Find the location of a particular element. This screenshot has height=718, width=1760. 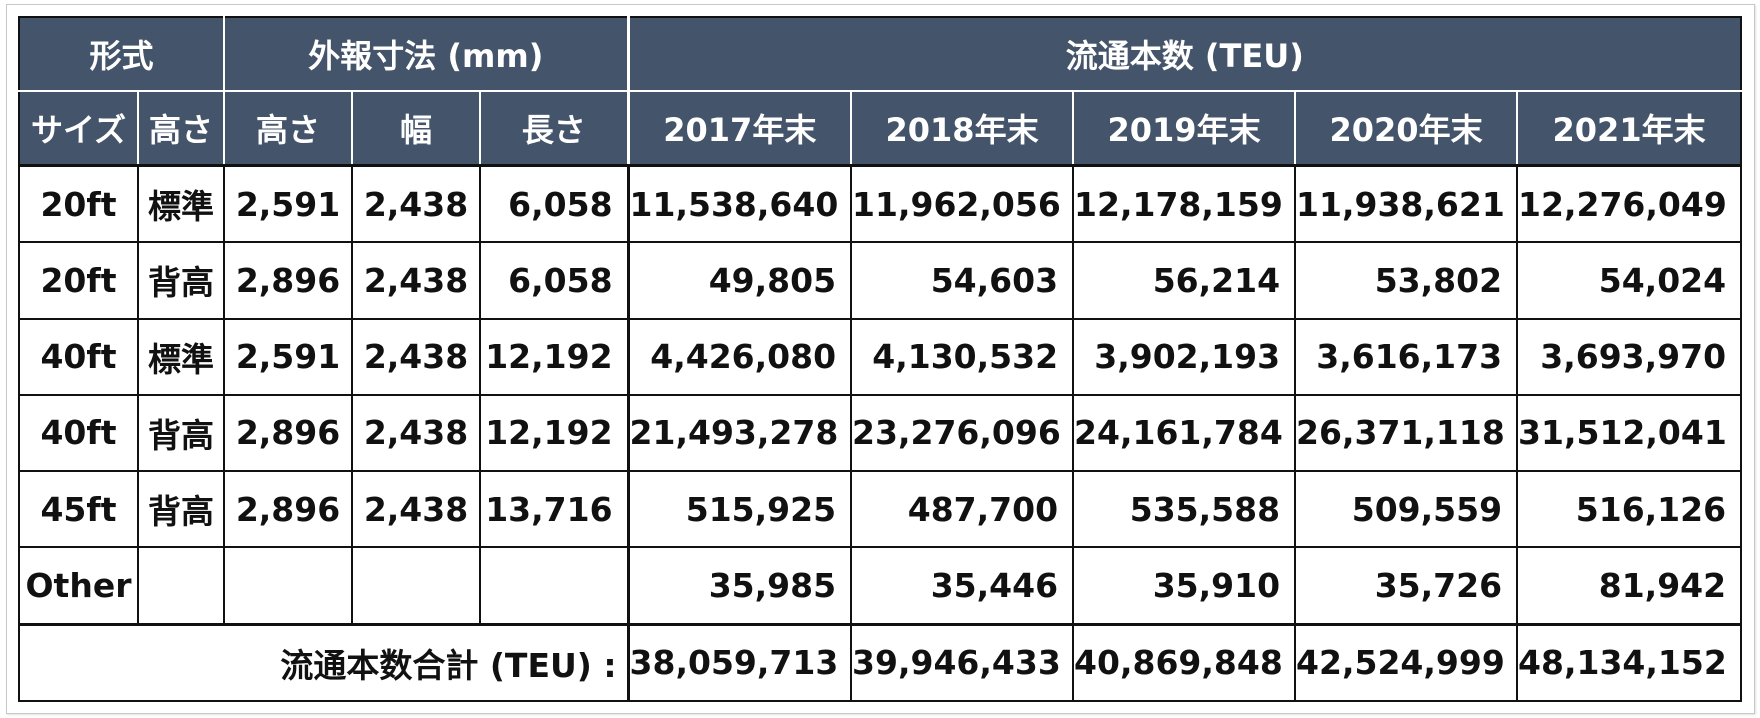

cell-2019: 24,161,784 is located at coordinates (1184, 433).